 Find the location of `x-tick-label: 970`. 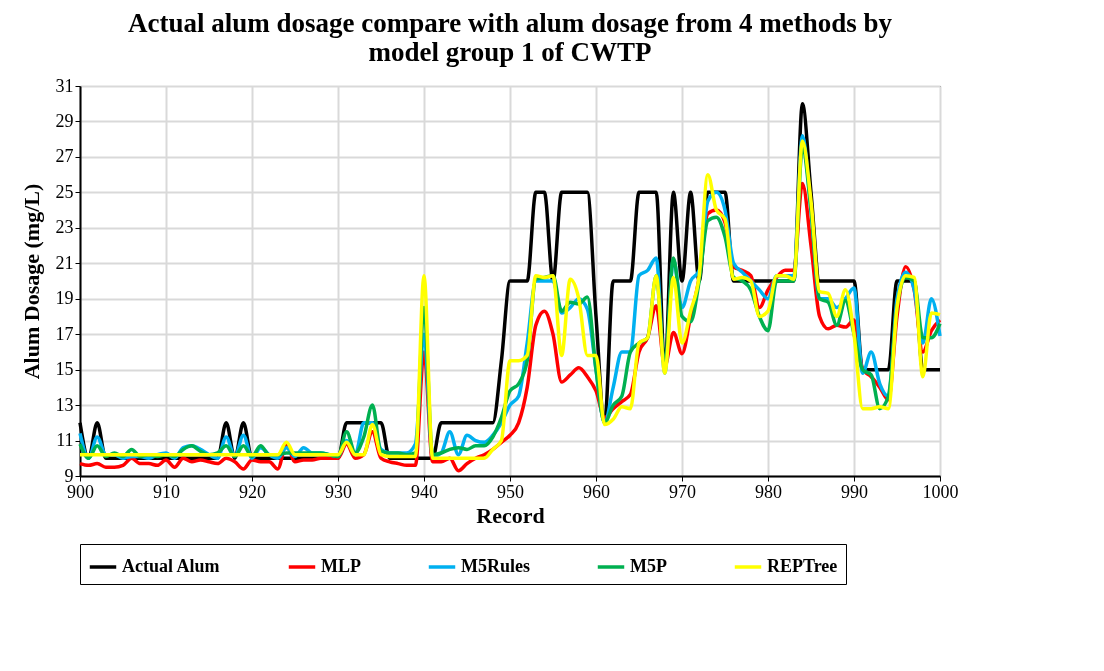

x-tick-label: 970 is located at coordinates (682, 491).